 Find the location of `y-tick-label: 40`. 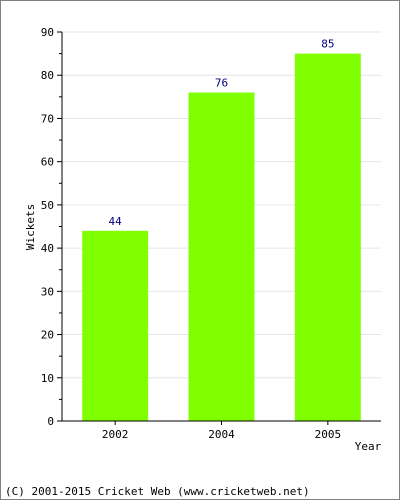

y-tick-label: 40 is located at coordinates (47, 248).